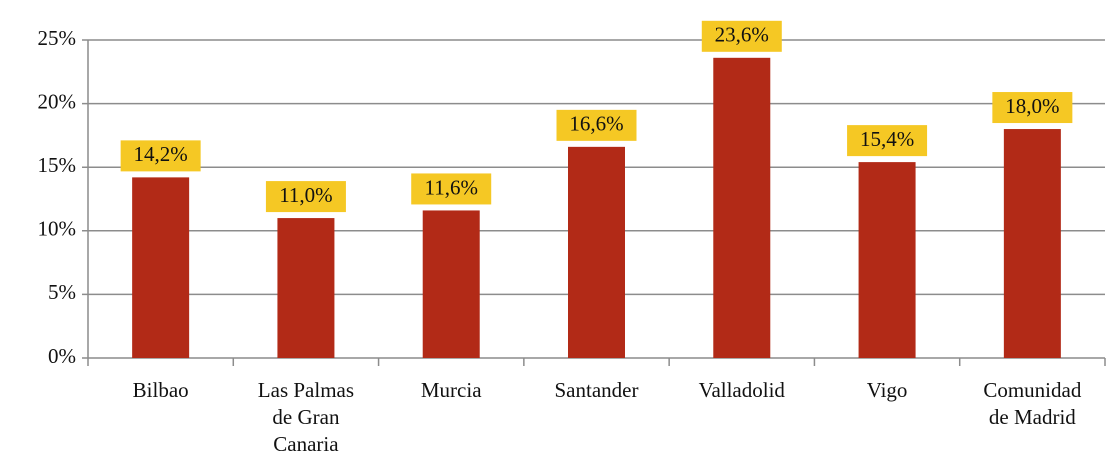 The width and height of the screenshot is (1113, 470). Describe the element at coordinates (57, 229) in the screenshot. I see `y-tick-label: 10%` at that location.